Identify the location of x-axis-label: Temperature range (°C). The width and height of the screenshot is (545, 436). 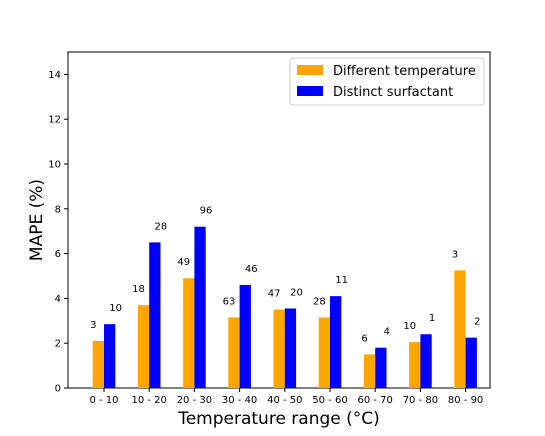
(278, 419).